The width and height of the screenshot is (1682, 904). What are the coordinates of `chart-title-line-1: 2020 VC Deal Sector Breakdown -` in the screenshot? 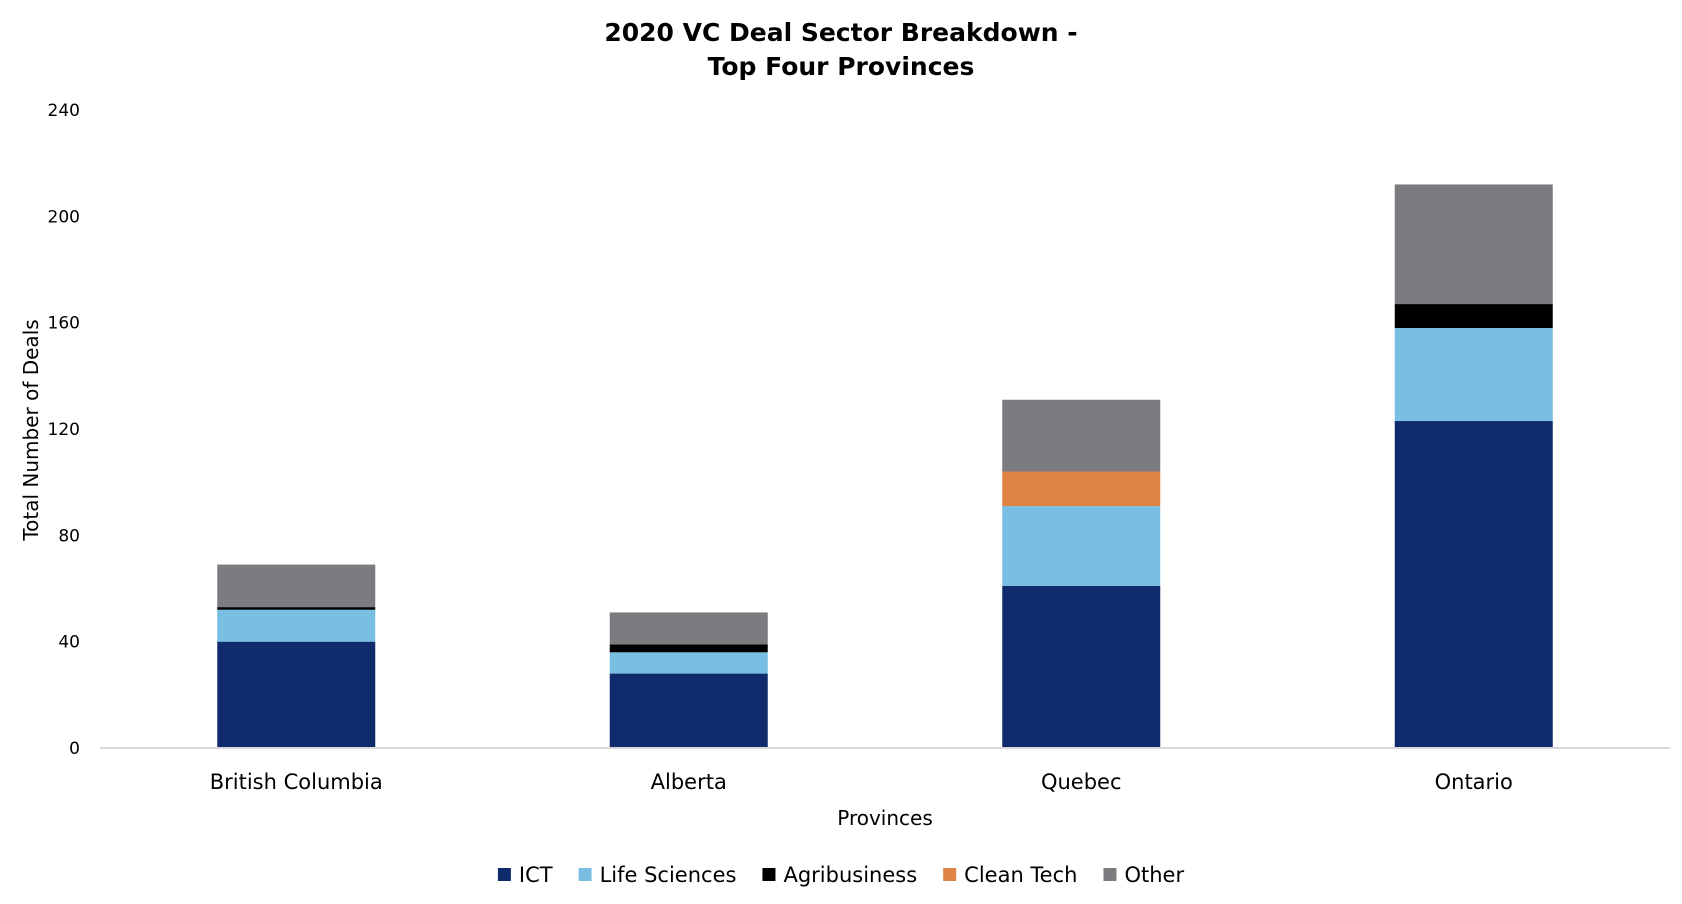 It's located at (840, 32).